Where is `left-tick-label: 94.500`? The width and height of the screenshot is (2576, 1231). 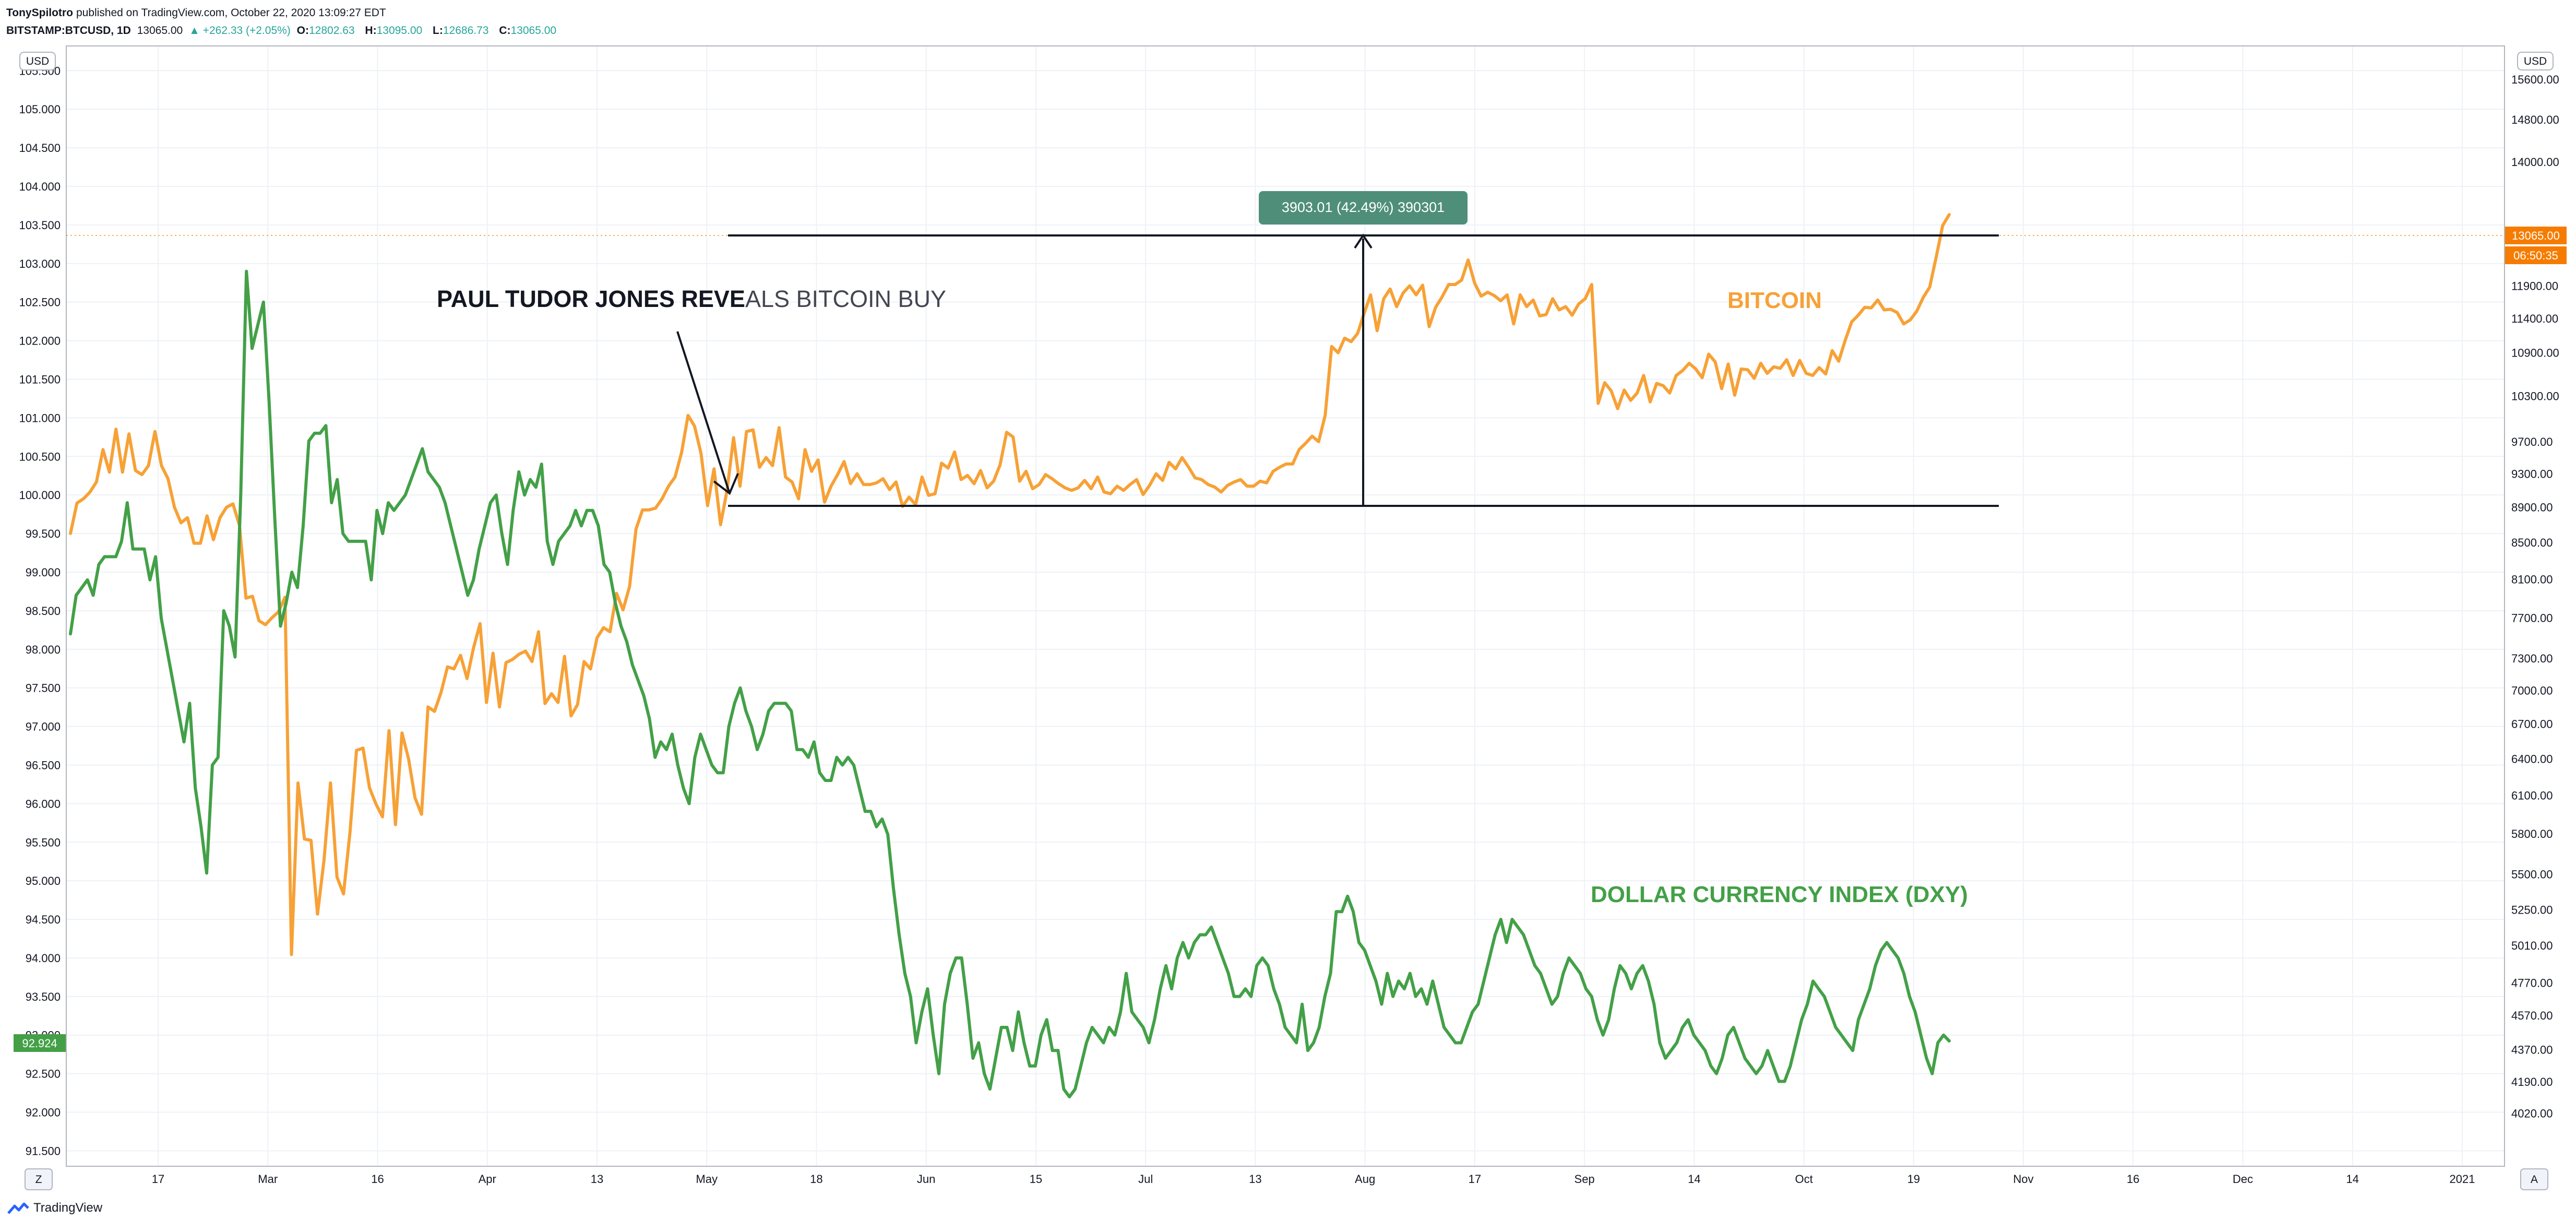
left-tick-label: 94.500 is located at coordinates (44, 919).